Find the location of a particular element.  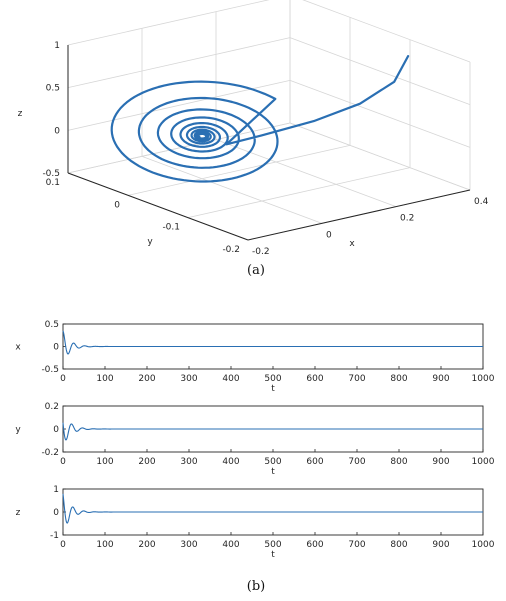

y-axis-label: z is located at coordinates (18, 513).